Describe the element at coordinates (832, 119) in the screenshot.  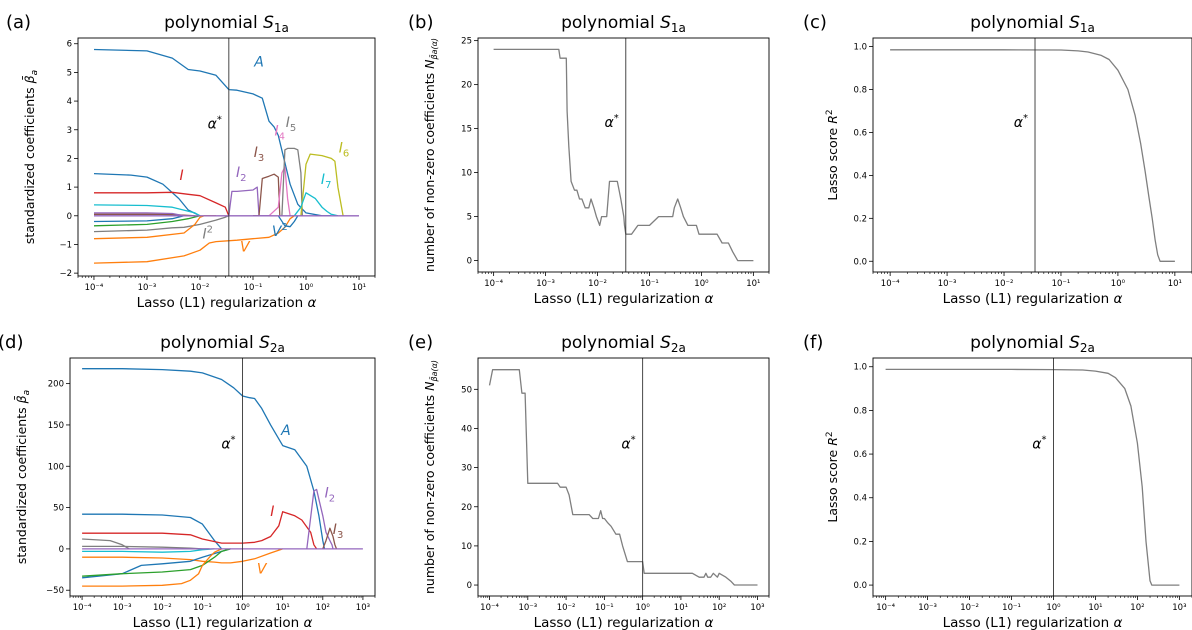
I see `y-axis-label-symbol: R` at that location.